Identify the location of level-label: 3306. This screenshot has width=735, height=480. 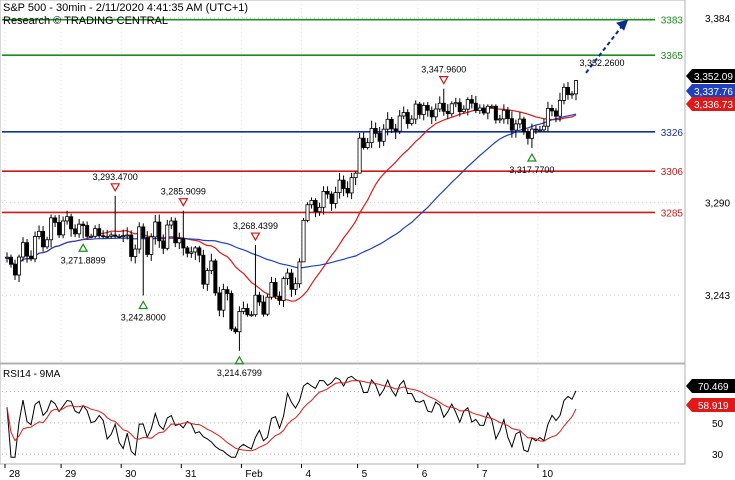
(672, 172).